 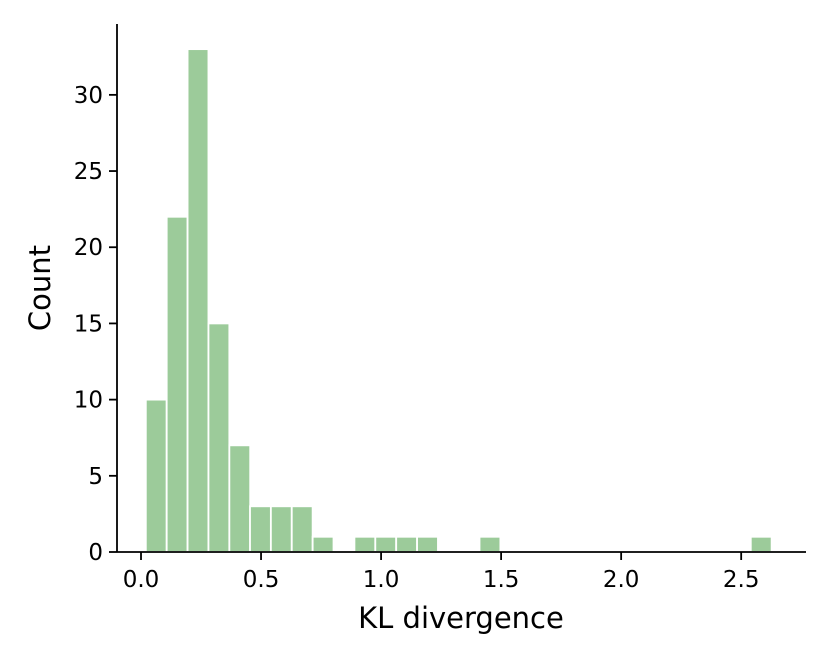 I want to click on y-tick-label-0: 0, so click(x=95, y=553).